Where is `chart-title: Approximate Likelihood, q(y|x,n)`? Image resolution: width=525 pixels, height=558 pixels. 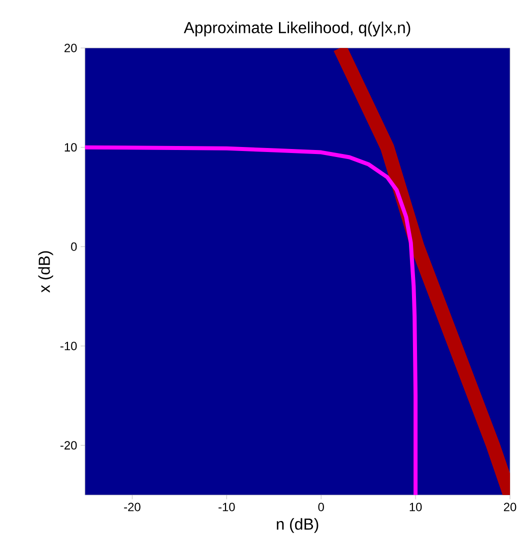 chart-title: Approximate Likelihood, q(y|x,n) is located at coordinates (297, 29).